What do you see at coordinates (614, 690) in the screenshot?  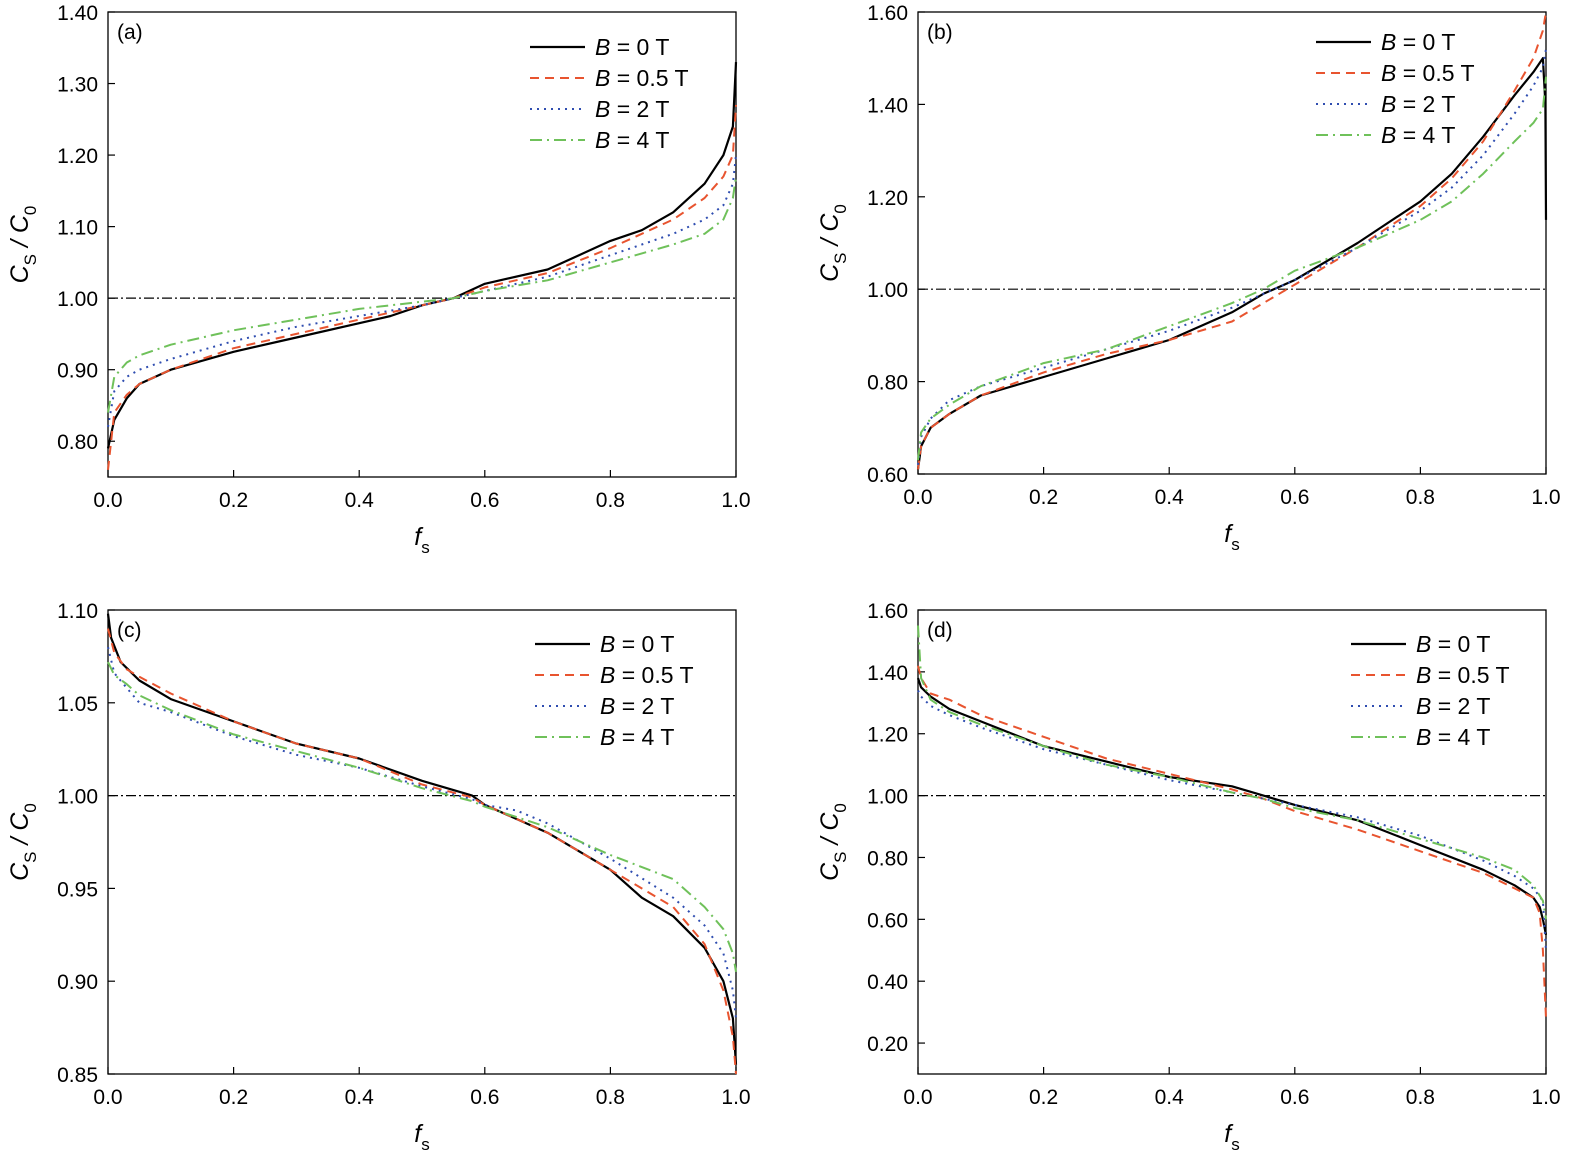 I see `legend: B = 0 TB = 0.5 TB = 2 TB = 4 T` at bounding box center [614, 690].